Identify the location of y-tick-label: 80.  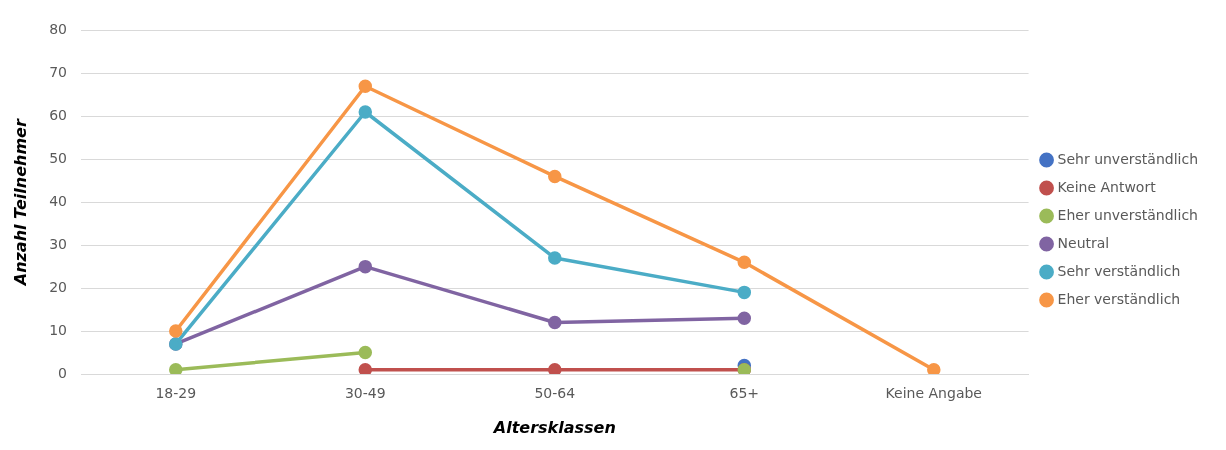
(58, 29).